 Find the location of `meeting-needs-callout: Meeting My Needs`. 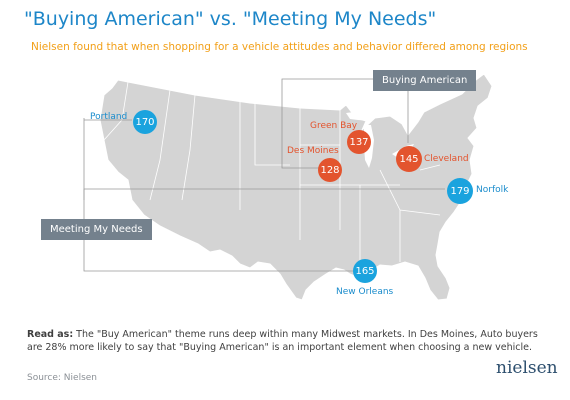

meeting-needs-callout: Meeting My Needs is located at coordinates (96, 229).